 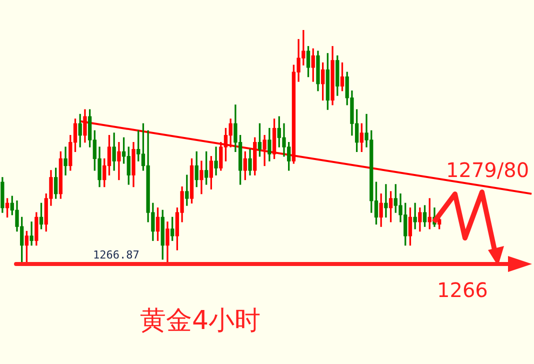 I want to click on text: 1266, so click(x=462, y=290).